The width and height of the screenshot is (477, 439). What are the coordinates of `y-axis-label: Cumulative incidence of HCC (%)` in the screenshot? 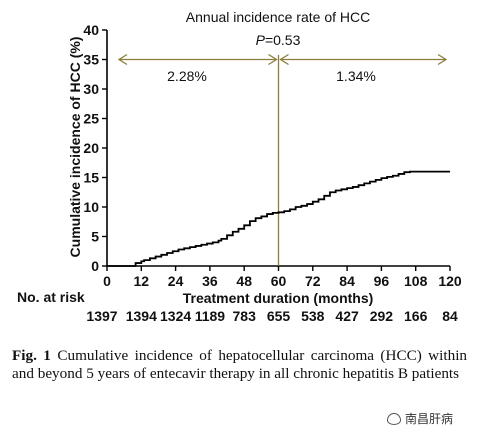 It's located at (75, 147).